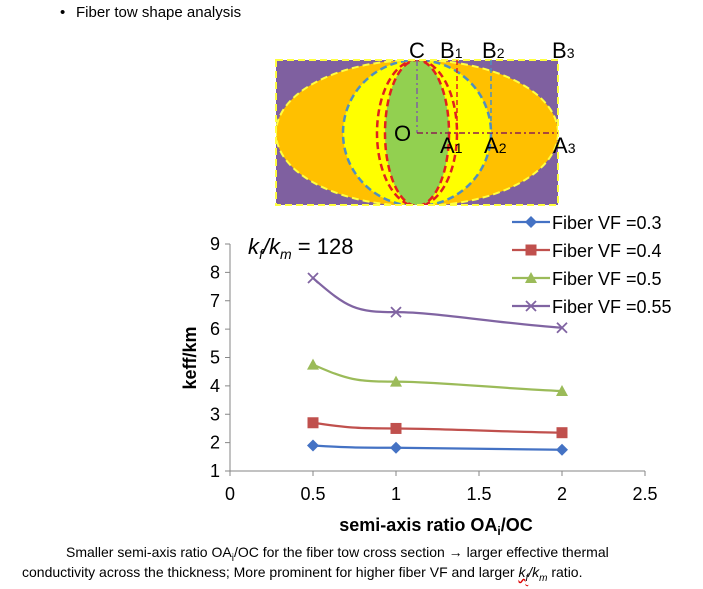 This screenshot has width=703, height=589. I want to click on legend-entry: Fiber VF =0.55, so click(592, 307).